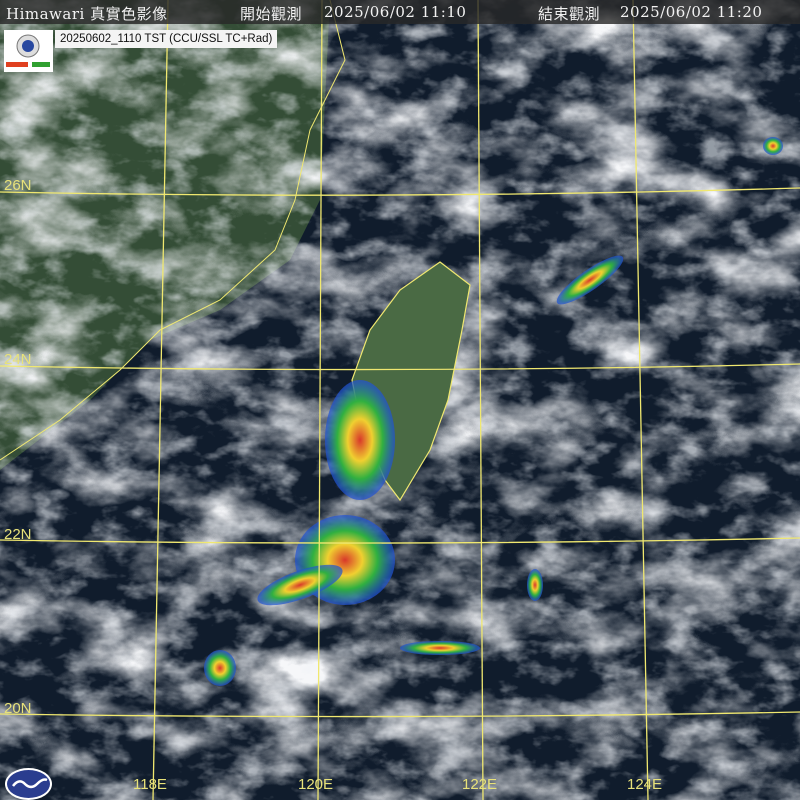  I want to click on lon-line-118e, so click(160, 400).